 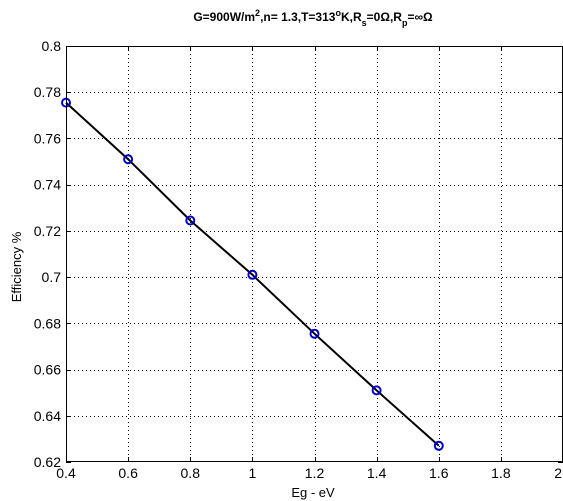 What do you see at coordinates (252, 473) in the screenshot?
I see `x-tick-label: 1` at bounding box center [252, 473].